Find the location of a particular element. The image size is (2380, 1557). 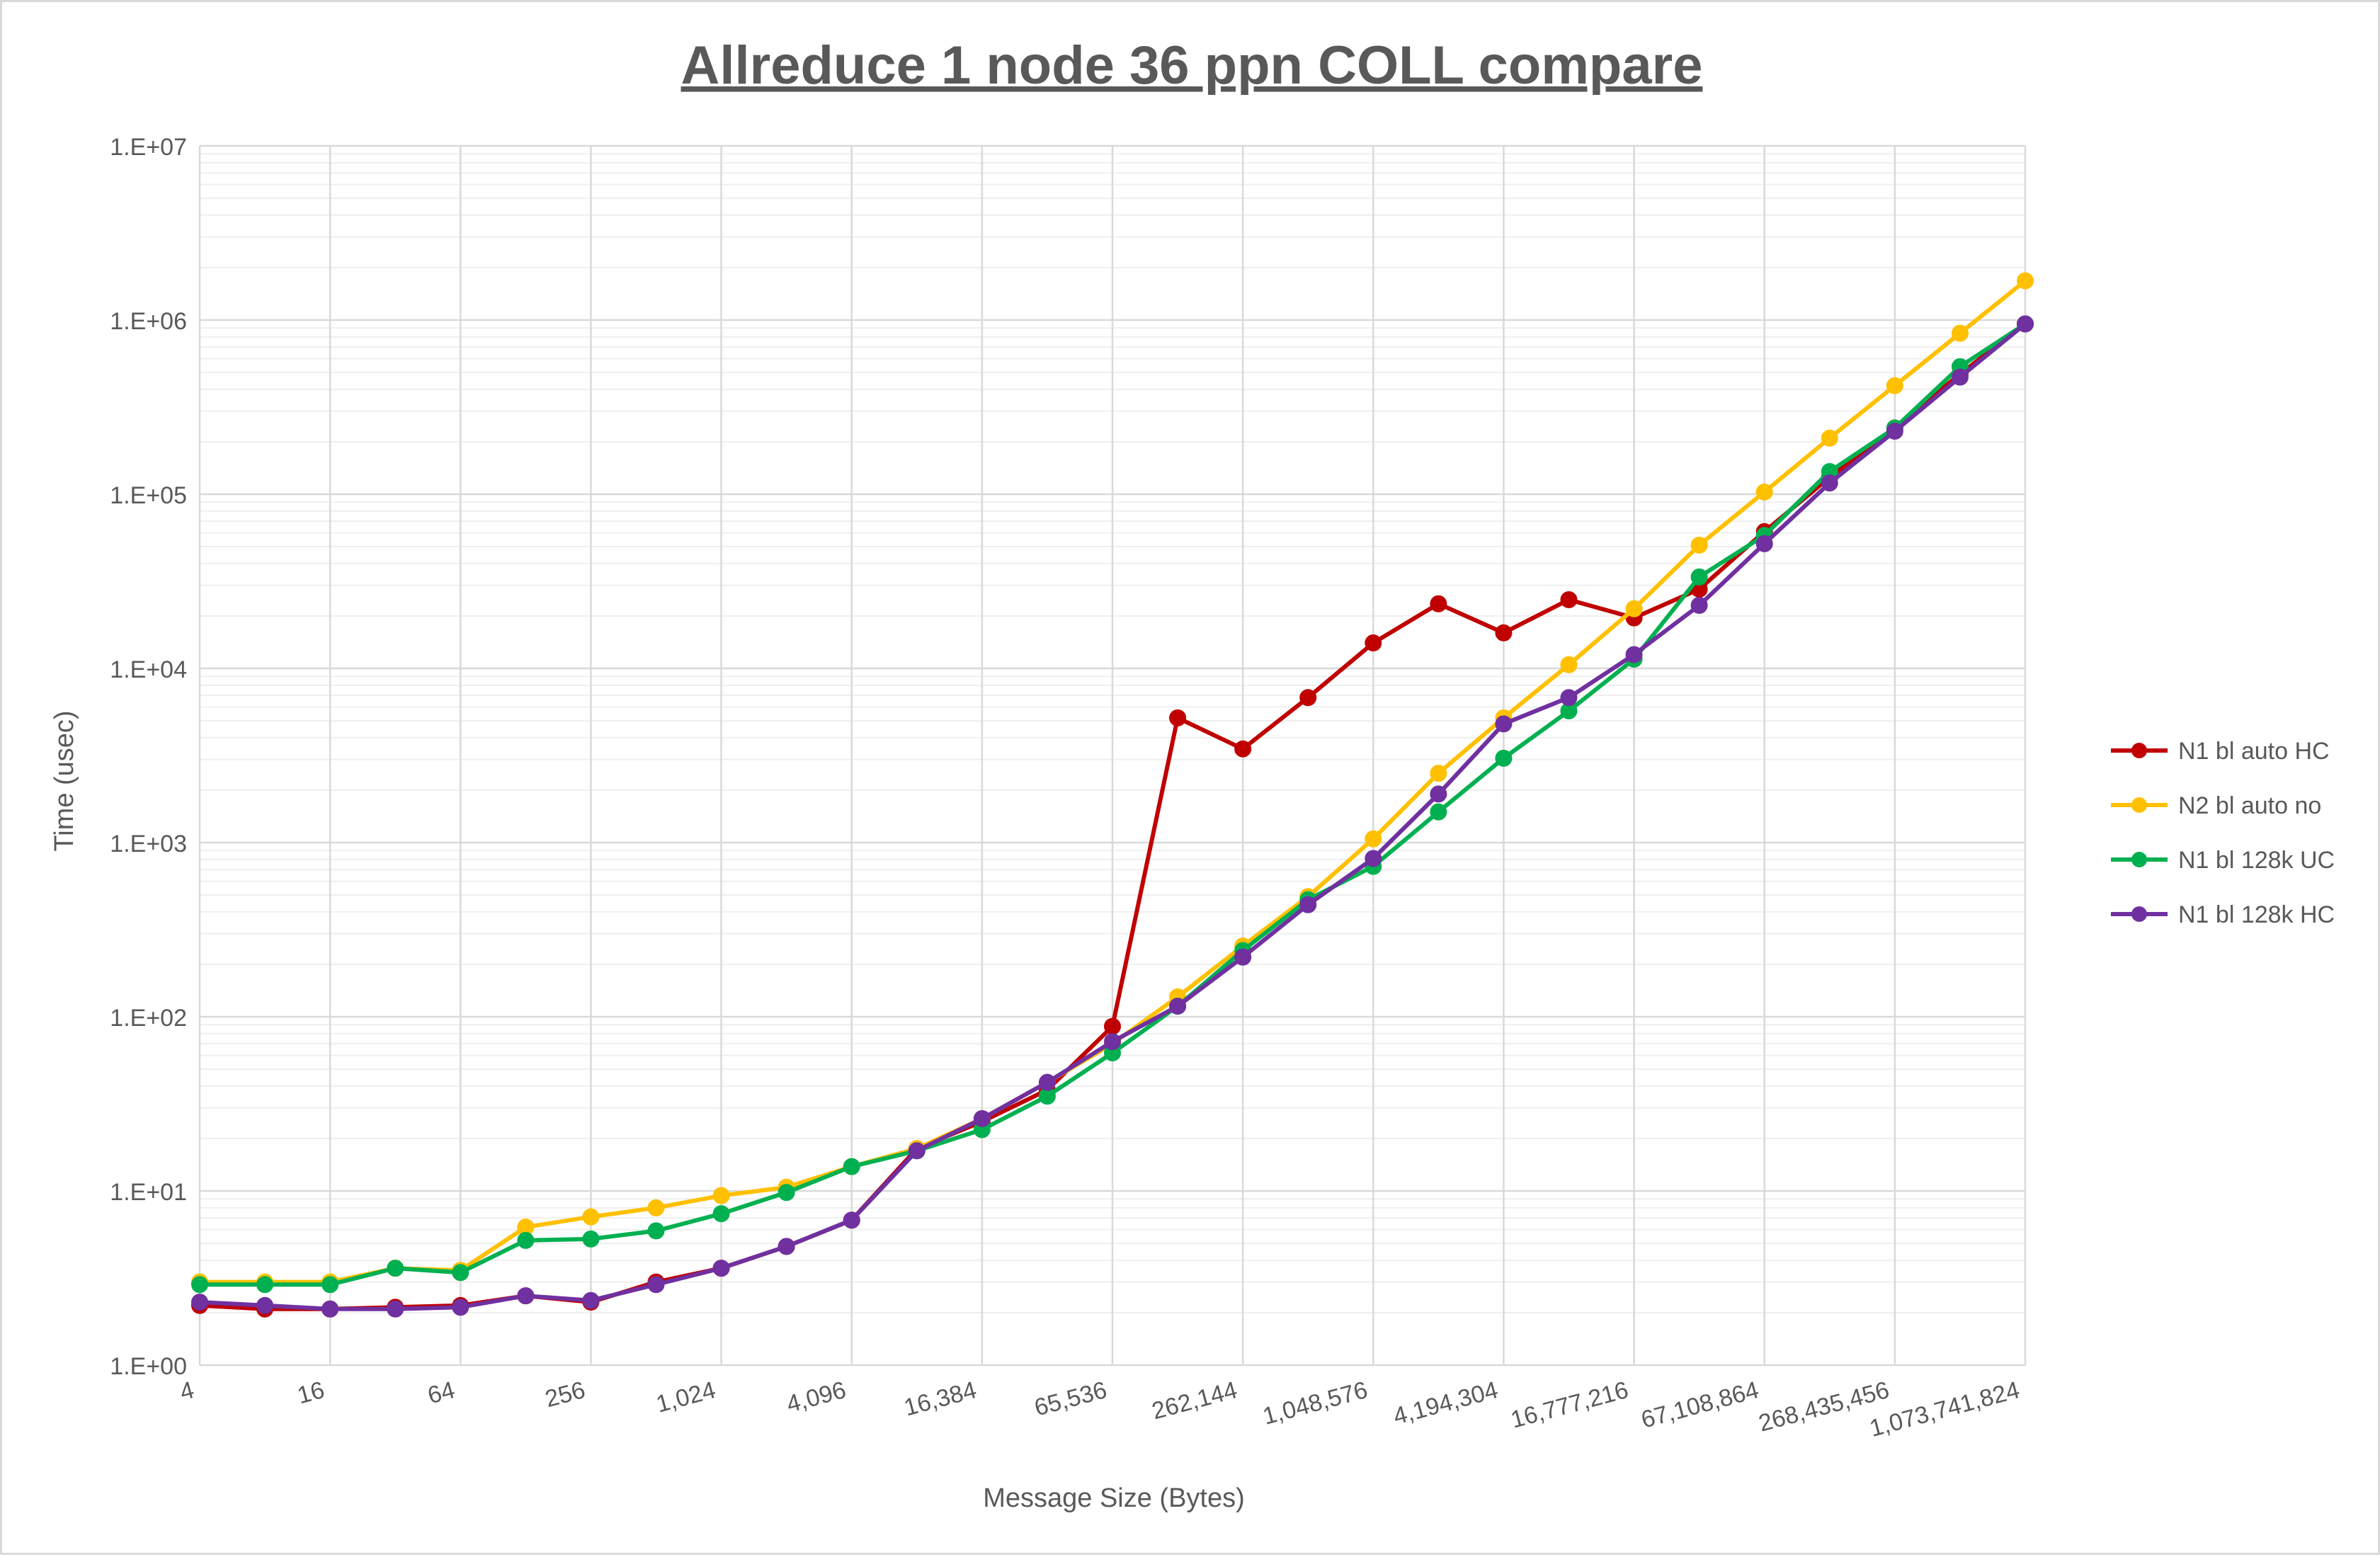

x-tick-label: 1,048,576 is located at coordinates (1315, 1403).